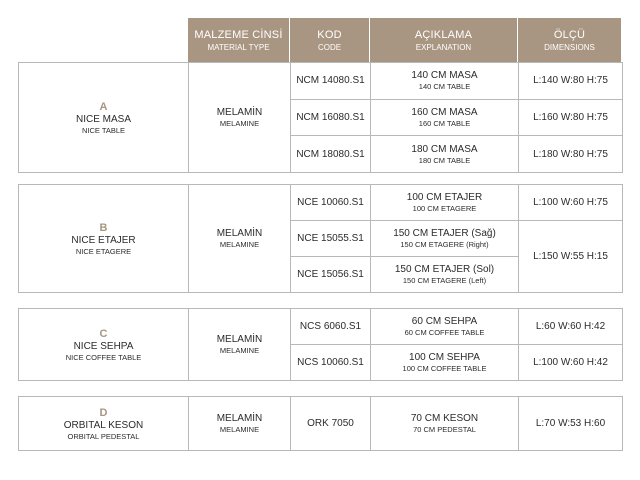  I want to click on header-subtitle: EXPLANATION, so click(443, 47).